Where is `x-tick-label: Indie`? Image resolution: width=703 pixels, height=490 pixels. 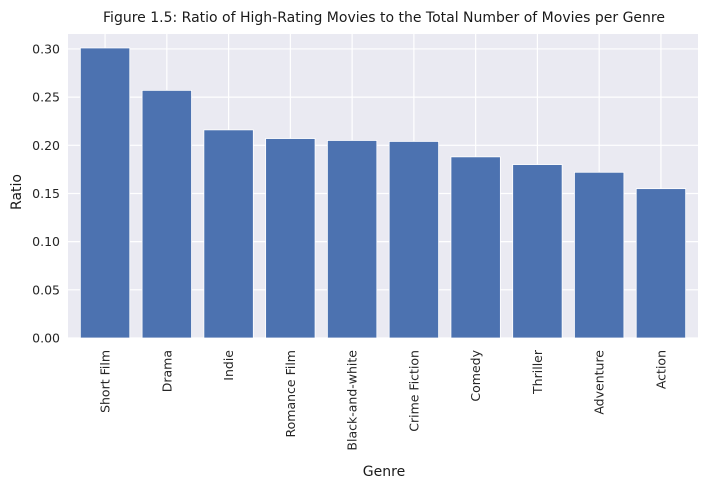
x-tick-label: Indie is located at coordinates (228, 365).